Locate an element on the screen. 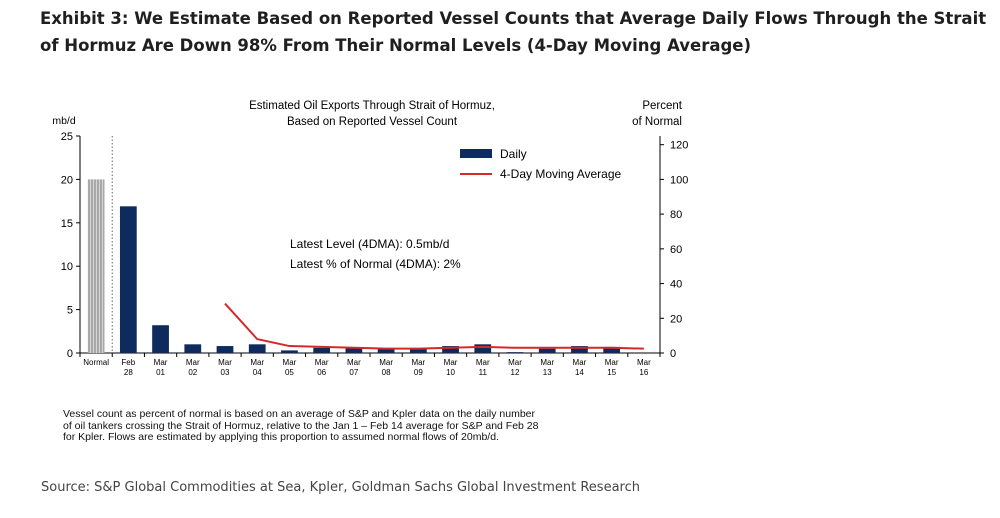  x-tick-label: 09 is located at coordinates (418, 372).